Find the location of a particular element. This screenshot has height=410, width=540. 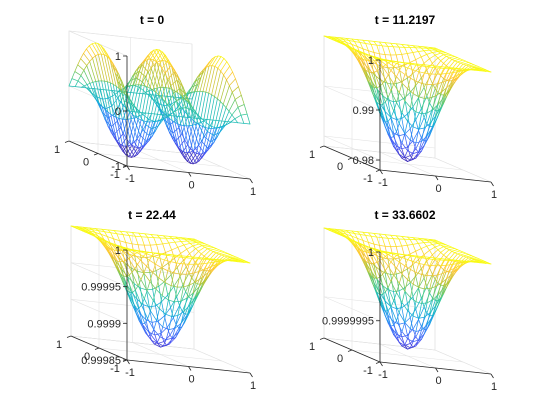

x-tick-label: -1 is located at coordinates (130, 373).